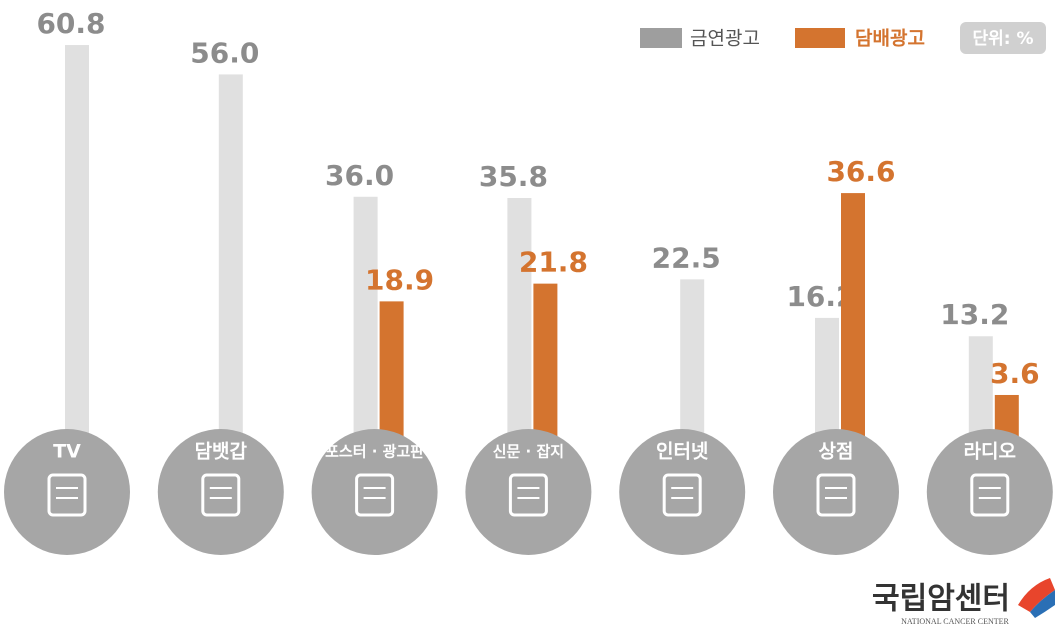 The width and height of the screenshot is (1056, 630). I want to click on legend-label: 담배광고, so click(890, 39).